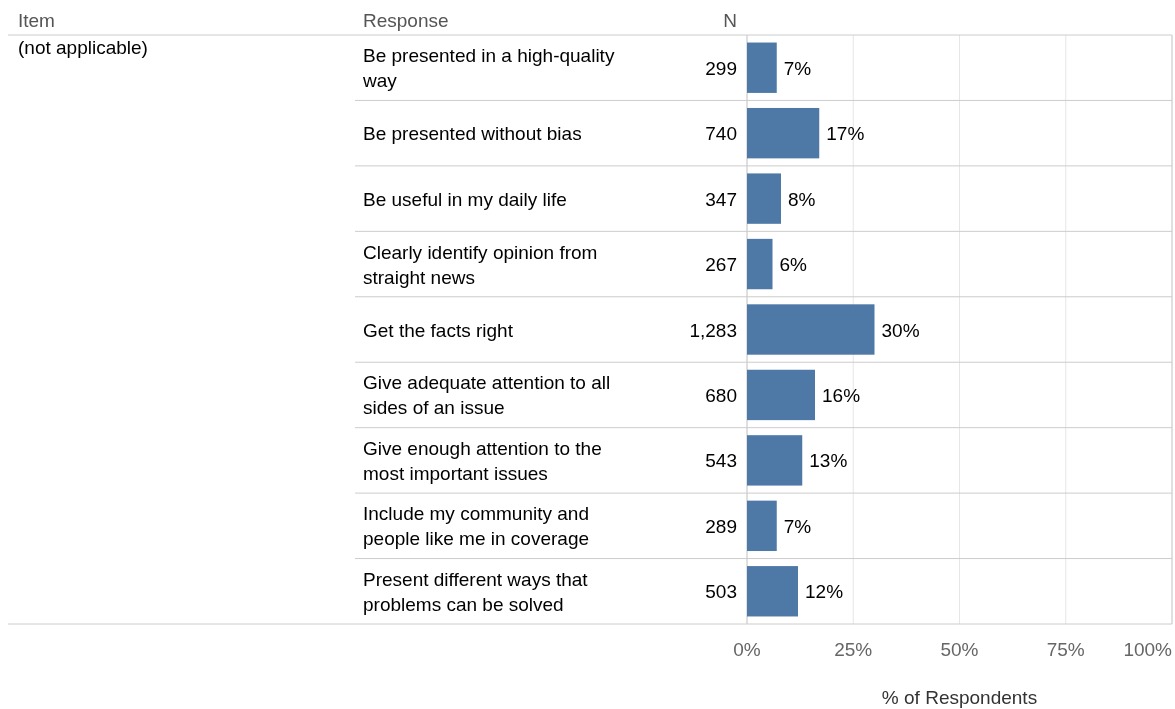 The width and height of the screenshot is (1175, 709). What do you see at coordinates (488, 68) in the screenshot?
I see `y-tick-label: Be presented in a high-quality way` at bounding box center [488, 68].